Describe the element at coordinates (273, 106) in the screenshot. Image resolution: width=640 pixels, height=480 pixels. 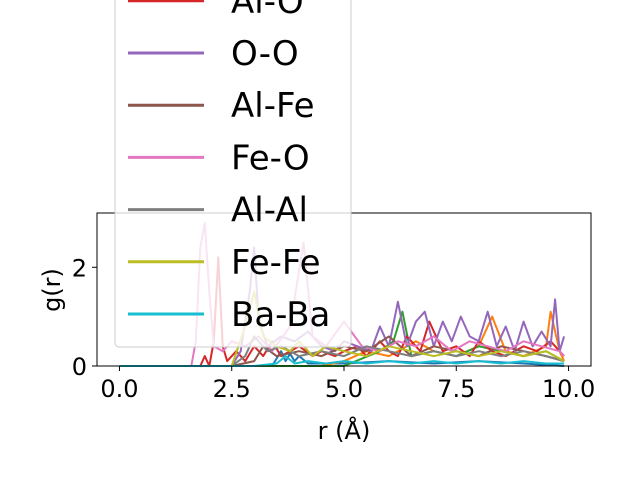
I see `legend-label-al-fe: Al-Fe` at that location.